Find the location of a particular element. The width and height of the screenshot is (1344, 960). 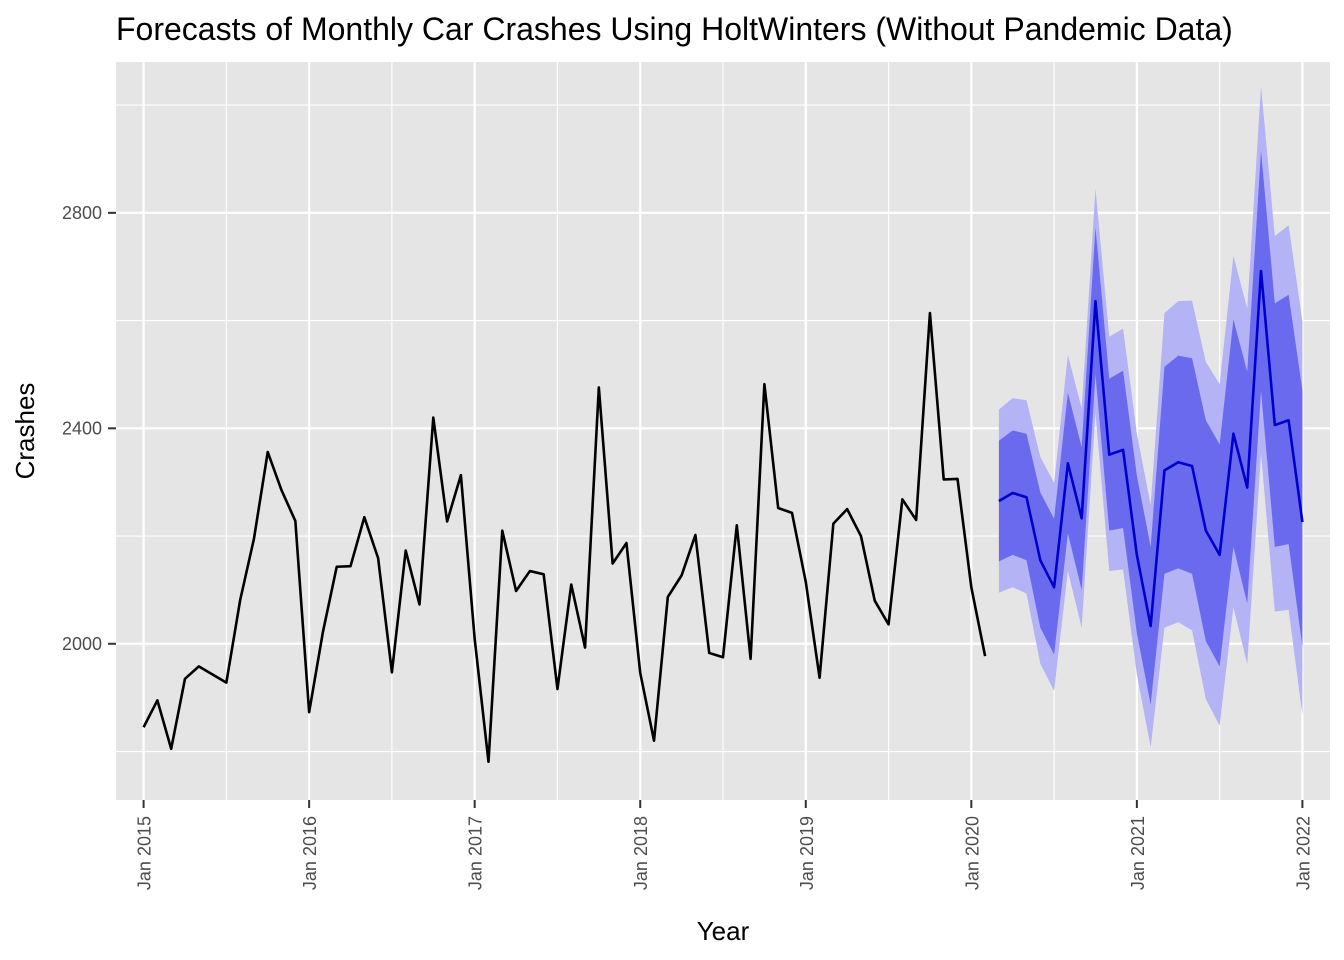

y-tick-label: 2800 is located at coordinates (82, 213).